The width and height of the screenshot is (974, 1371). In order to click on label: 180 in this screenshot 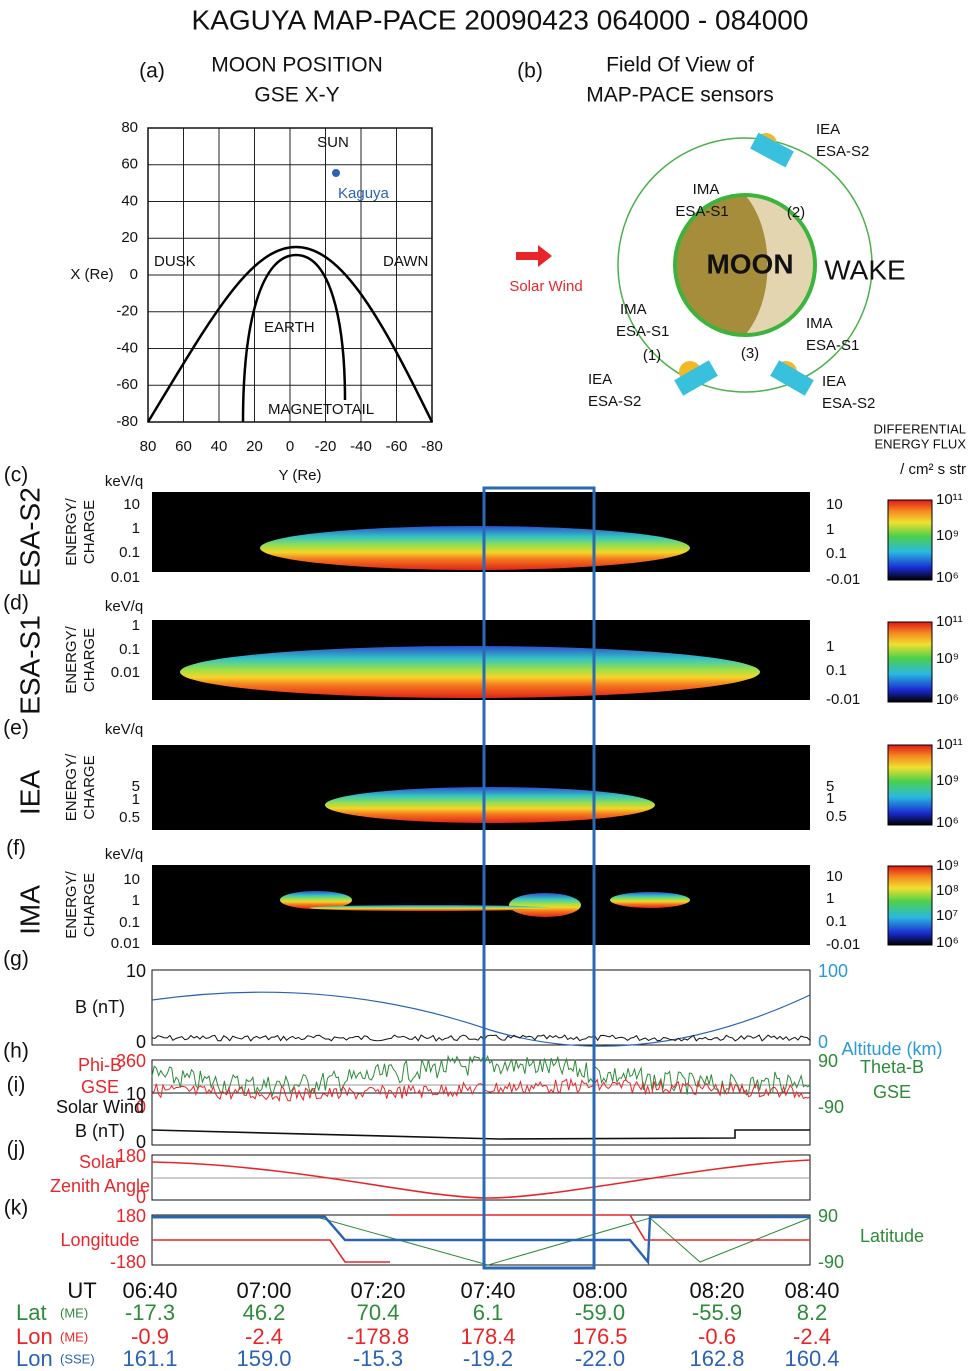, I will do `click(131, 1156)`.